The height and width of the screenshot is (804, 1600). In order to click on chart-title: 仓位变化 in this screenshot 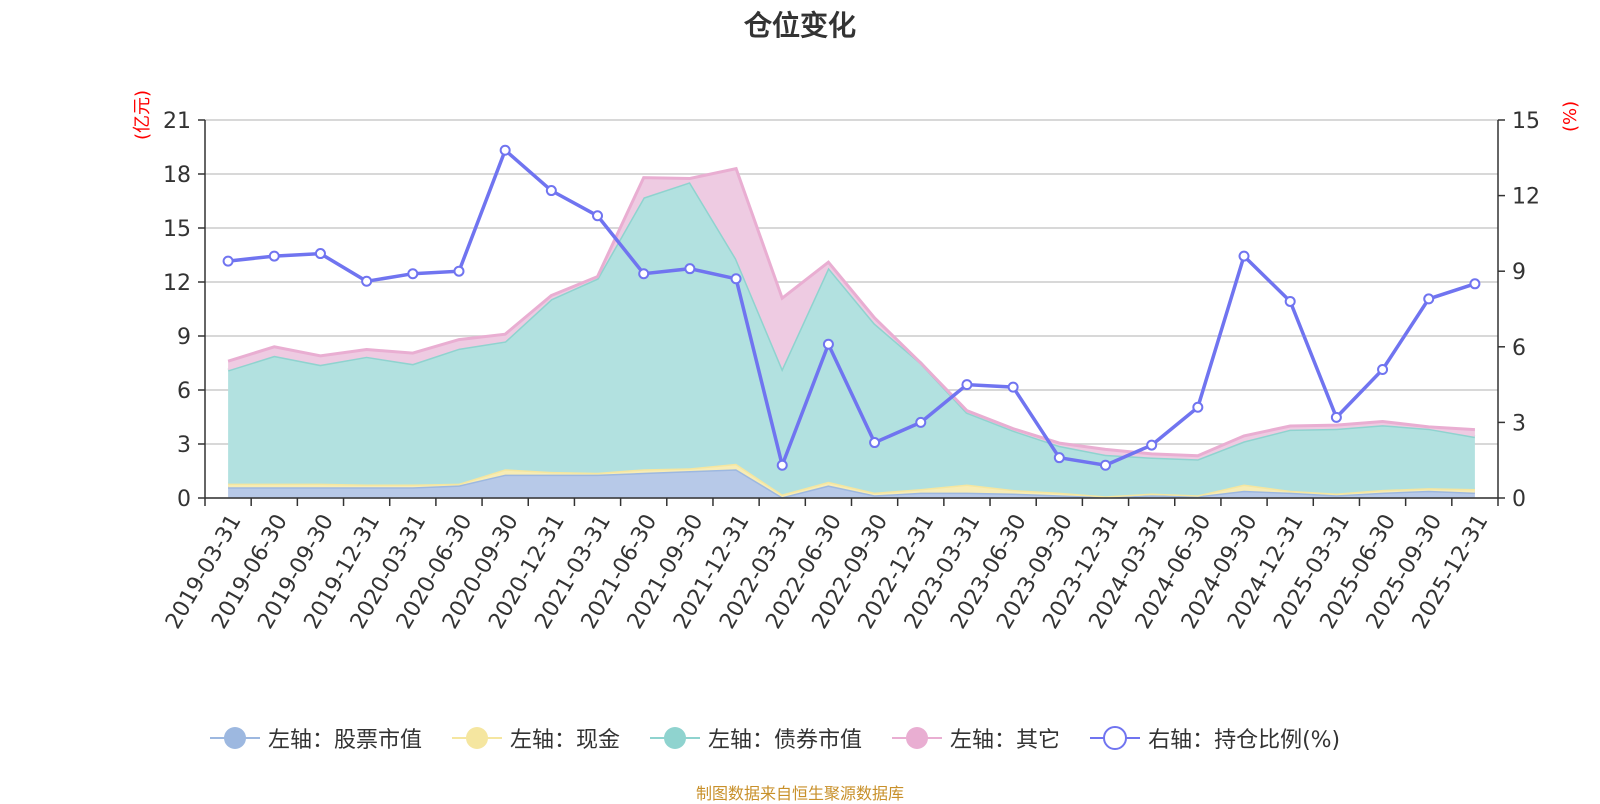, I will do `click(799, 25)`.